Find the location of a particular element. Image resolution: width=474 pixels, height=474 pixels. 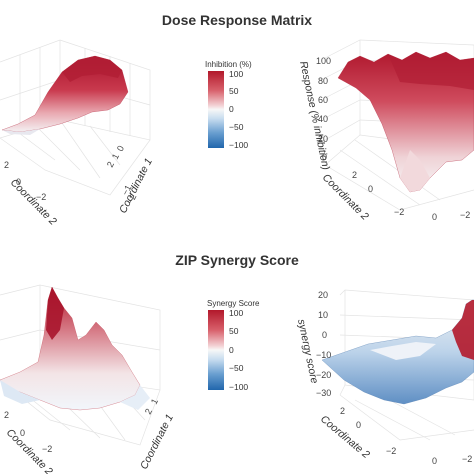

p2-ytick-3: −2 is located at coordinates (399, 212).